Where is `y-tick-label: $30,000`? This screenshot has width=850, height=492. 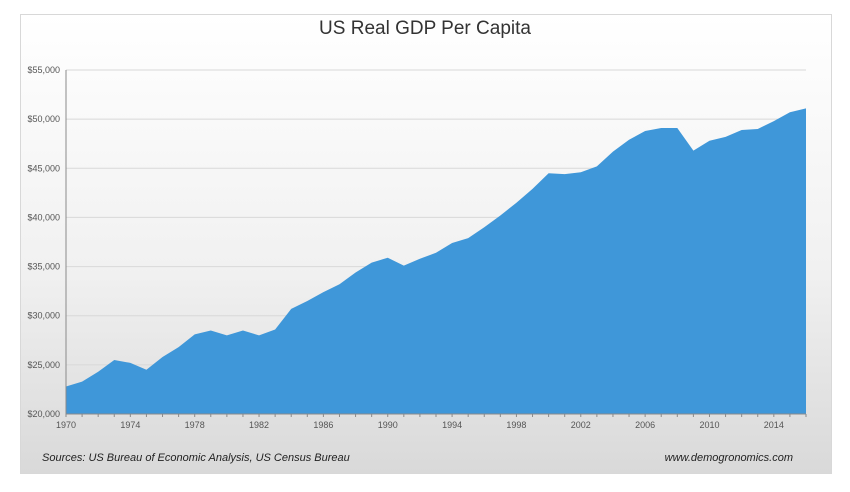 y-tick-label: $30,000 is located at coordinates (43, 316).